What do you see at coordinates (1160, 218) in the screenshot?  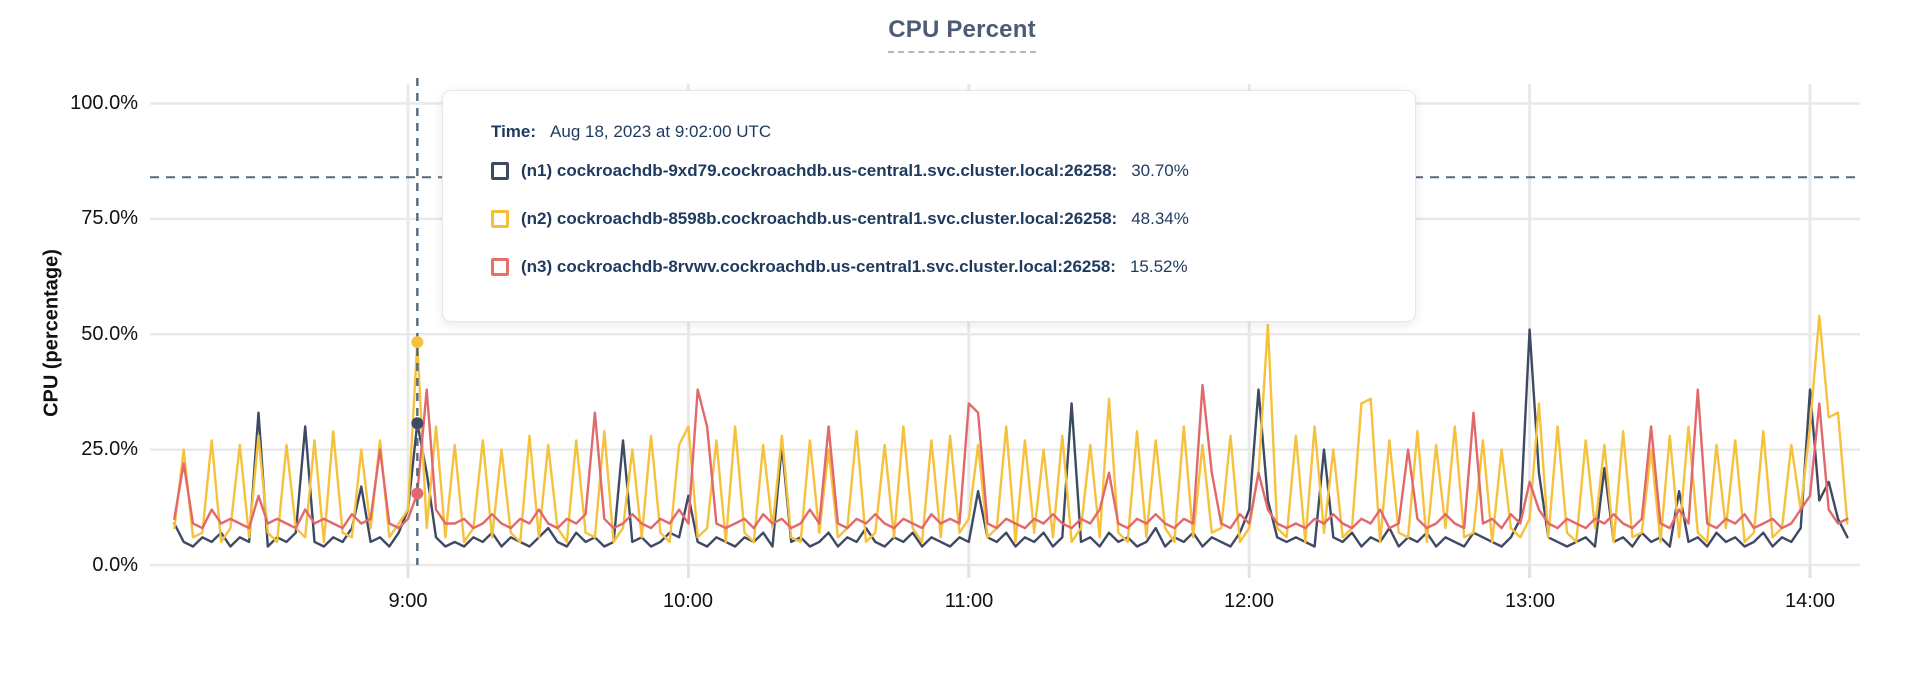 I see `series-n2-value: 48.34%` at bounding box center [1160, 218].